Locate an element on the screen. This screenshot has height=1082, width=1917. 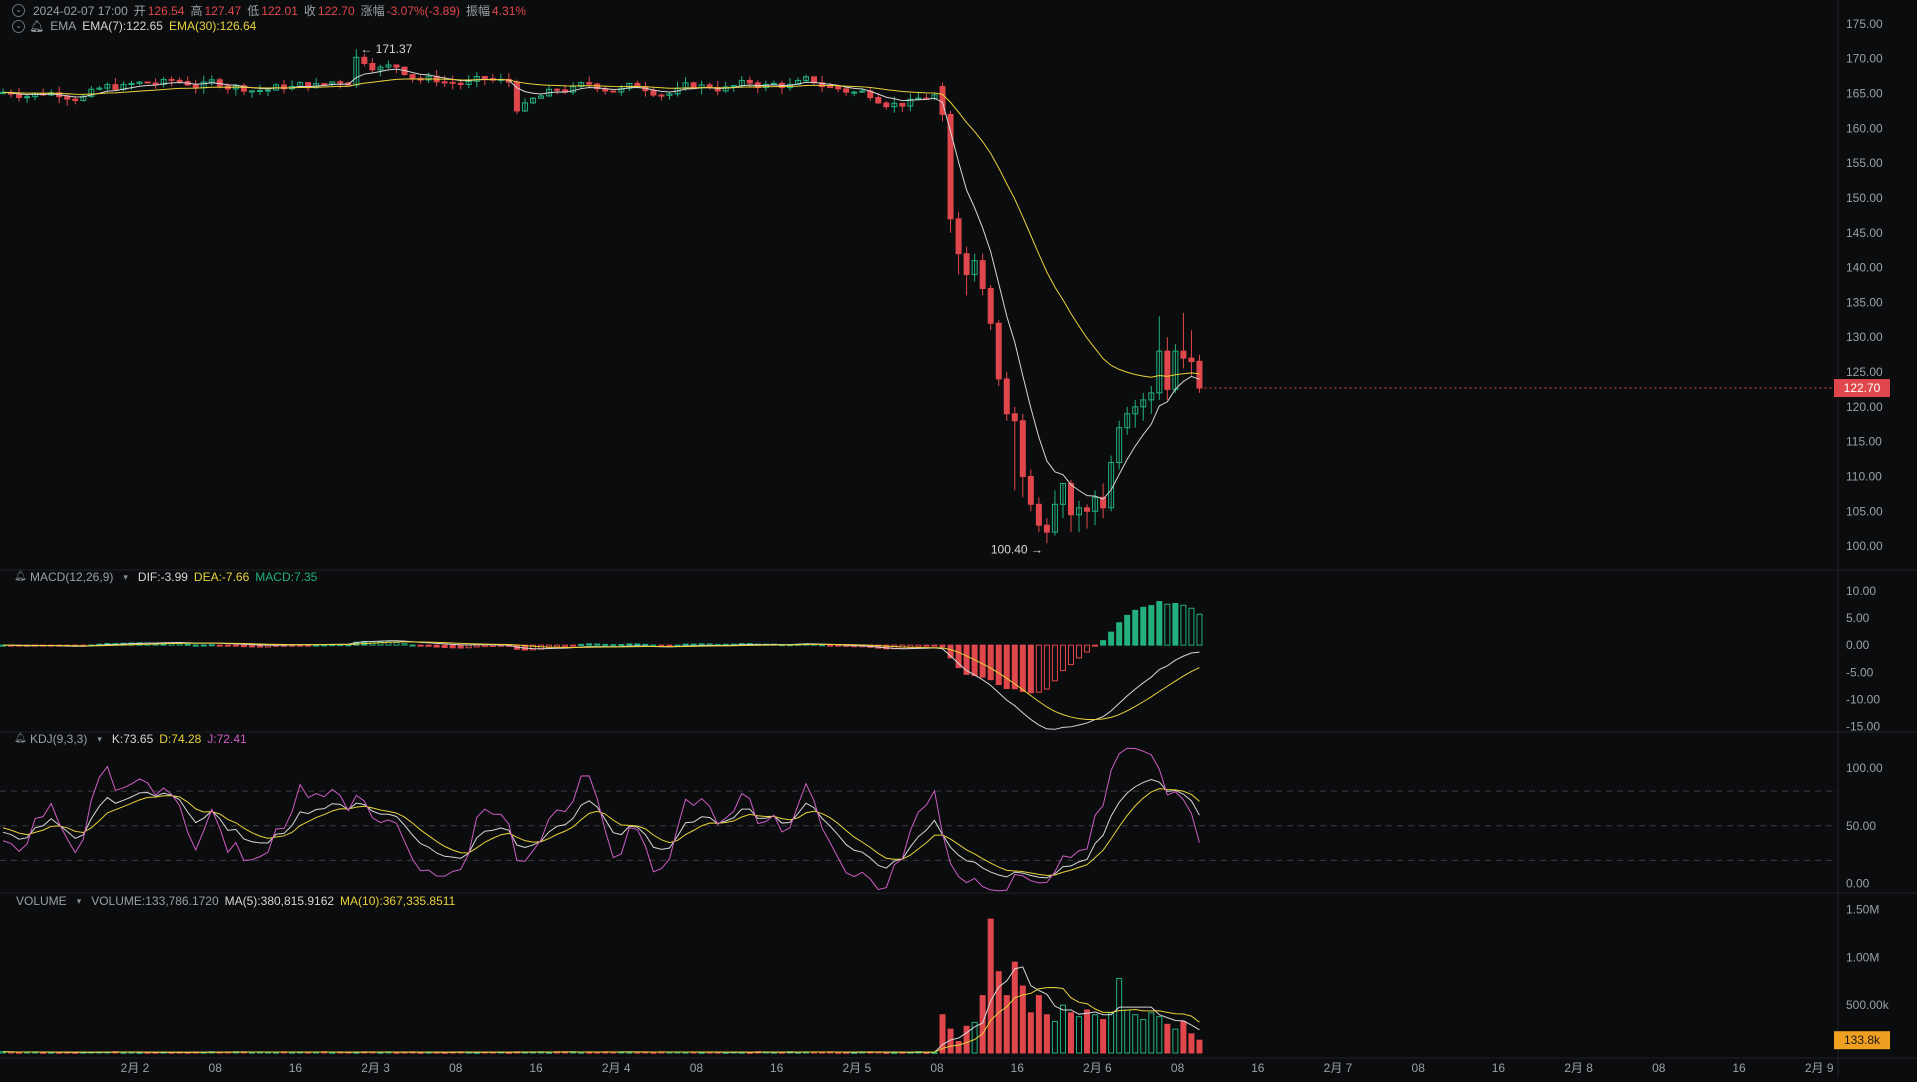
kdj-bell-icon: 🔔︎ is located at coordinates (20, 738).